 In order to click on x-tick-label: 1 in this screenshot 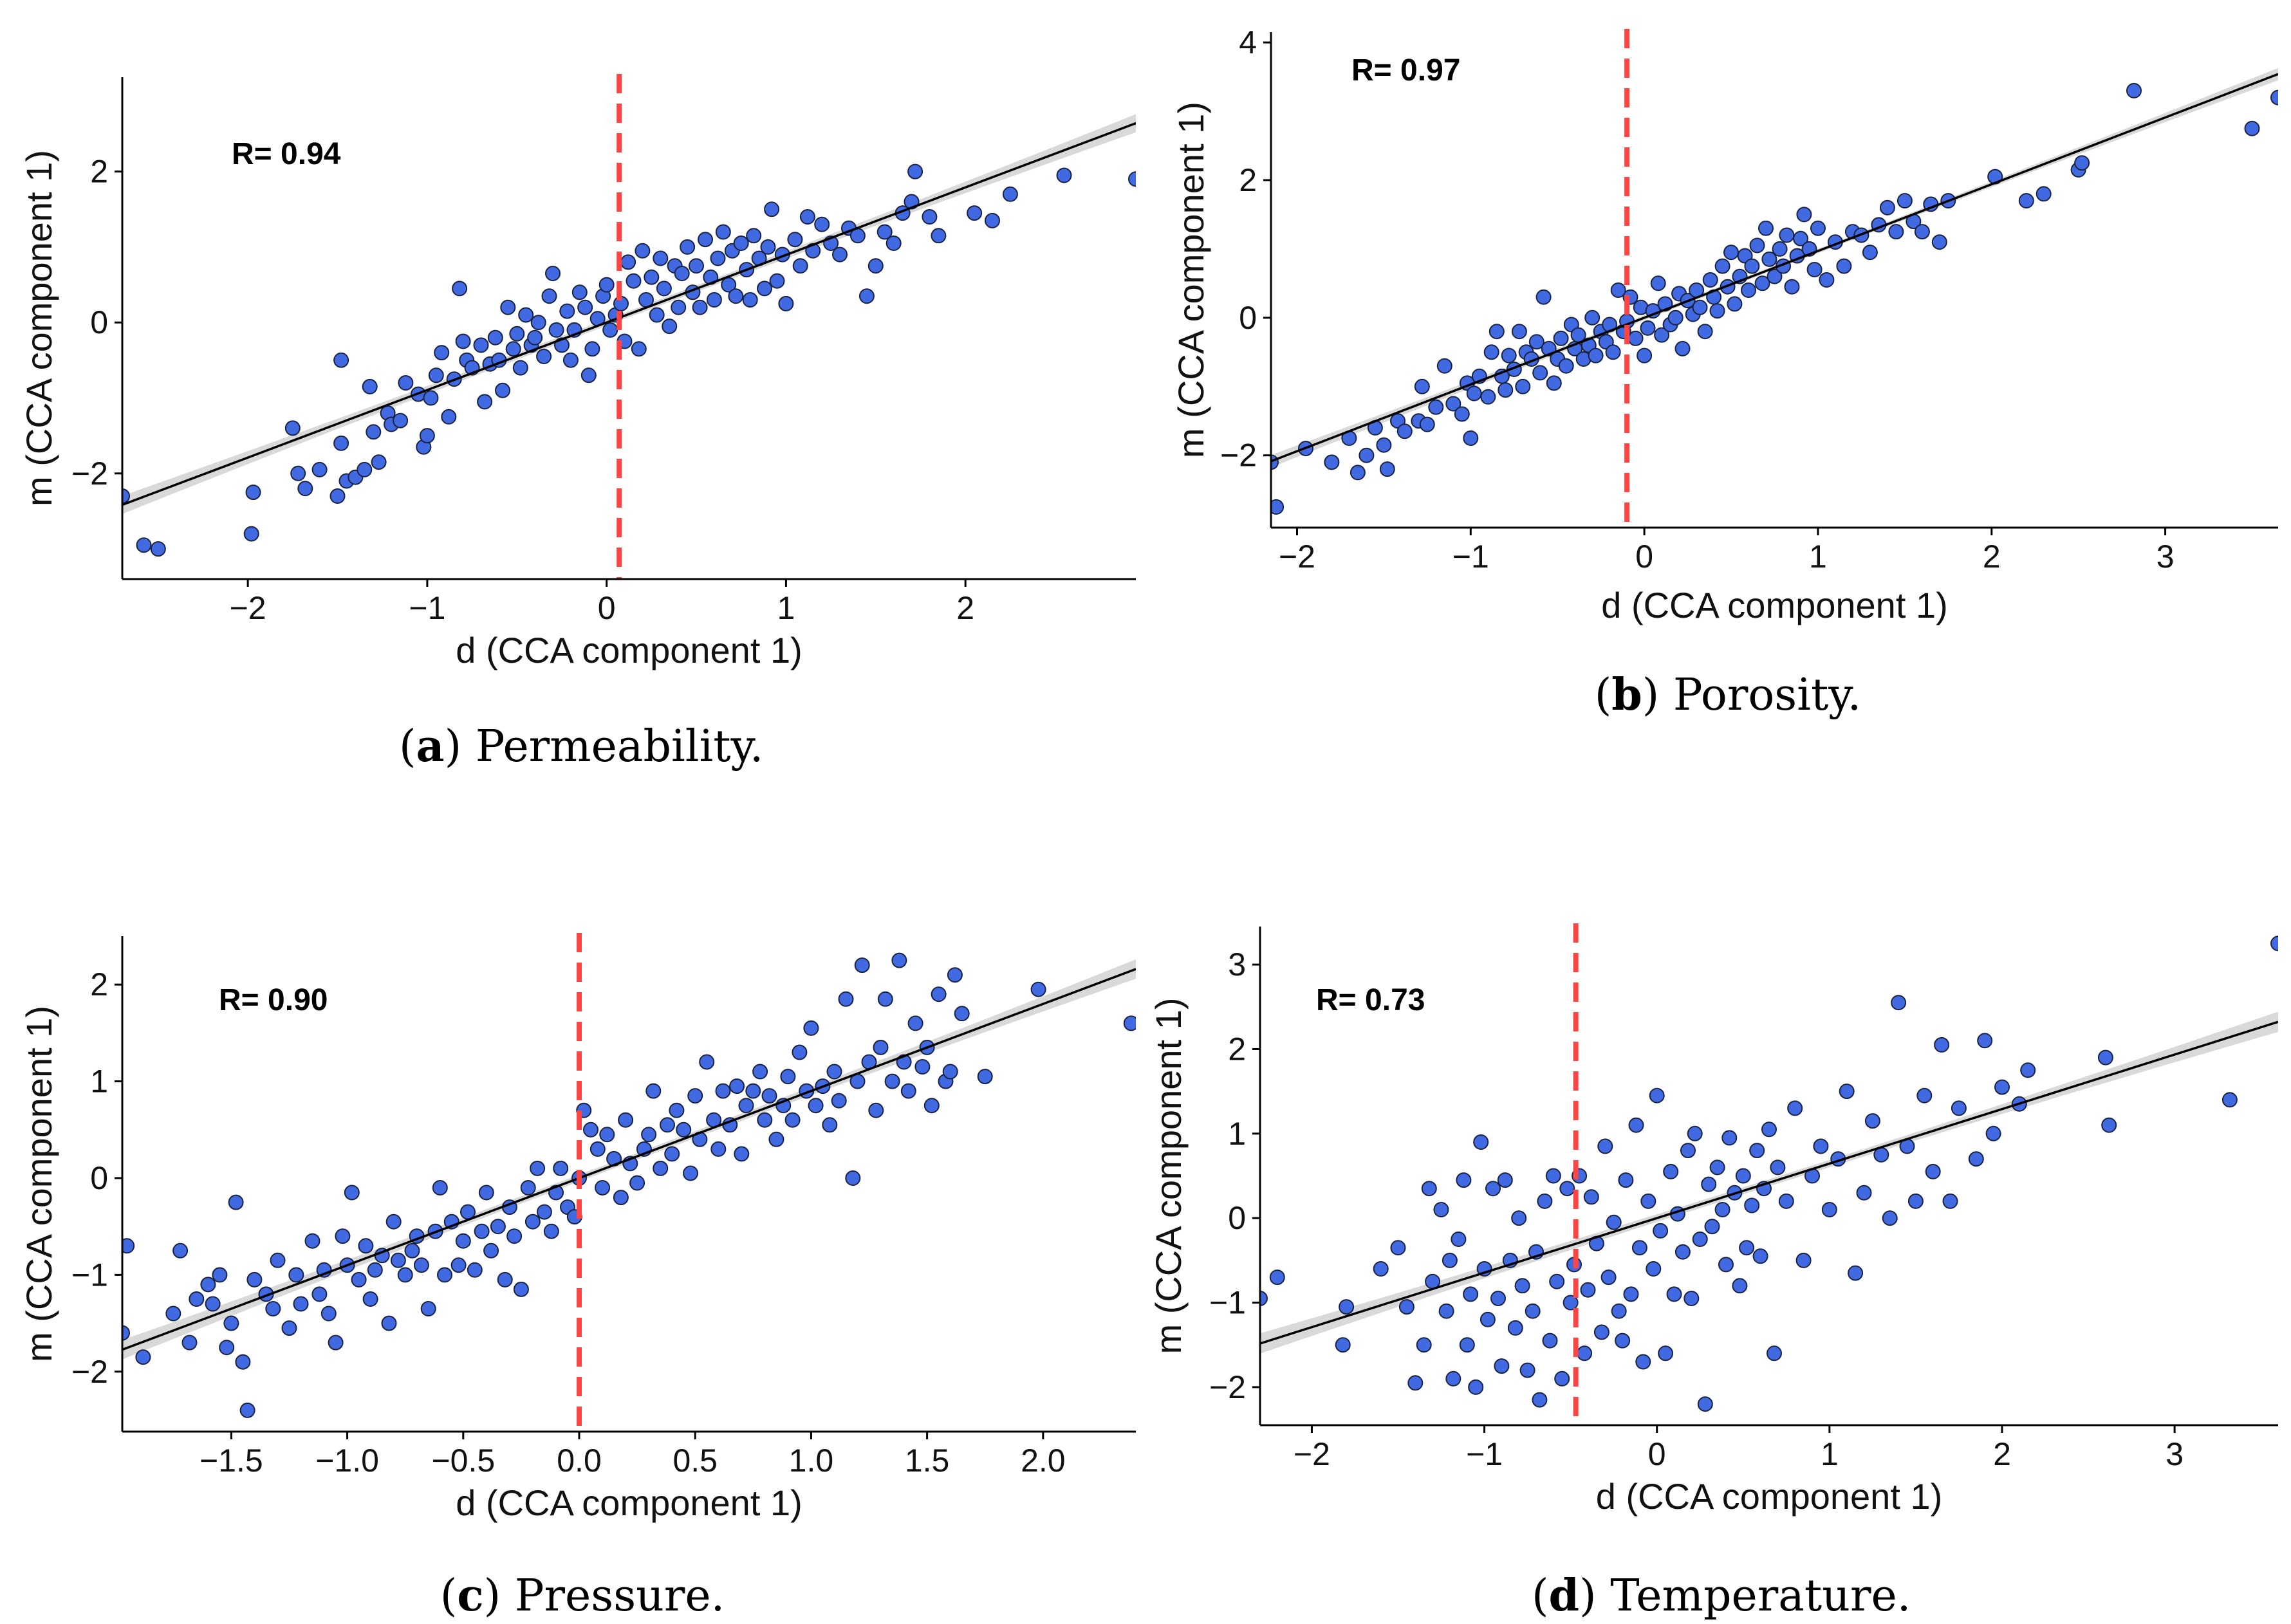, I will do `click(786, 608)`.